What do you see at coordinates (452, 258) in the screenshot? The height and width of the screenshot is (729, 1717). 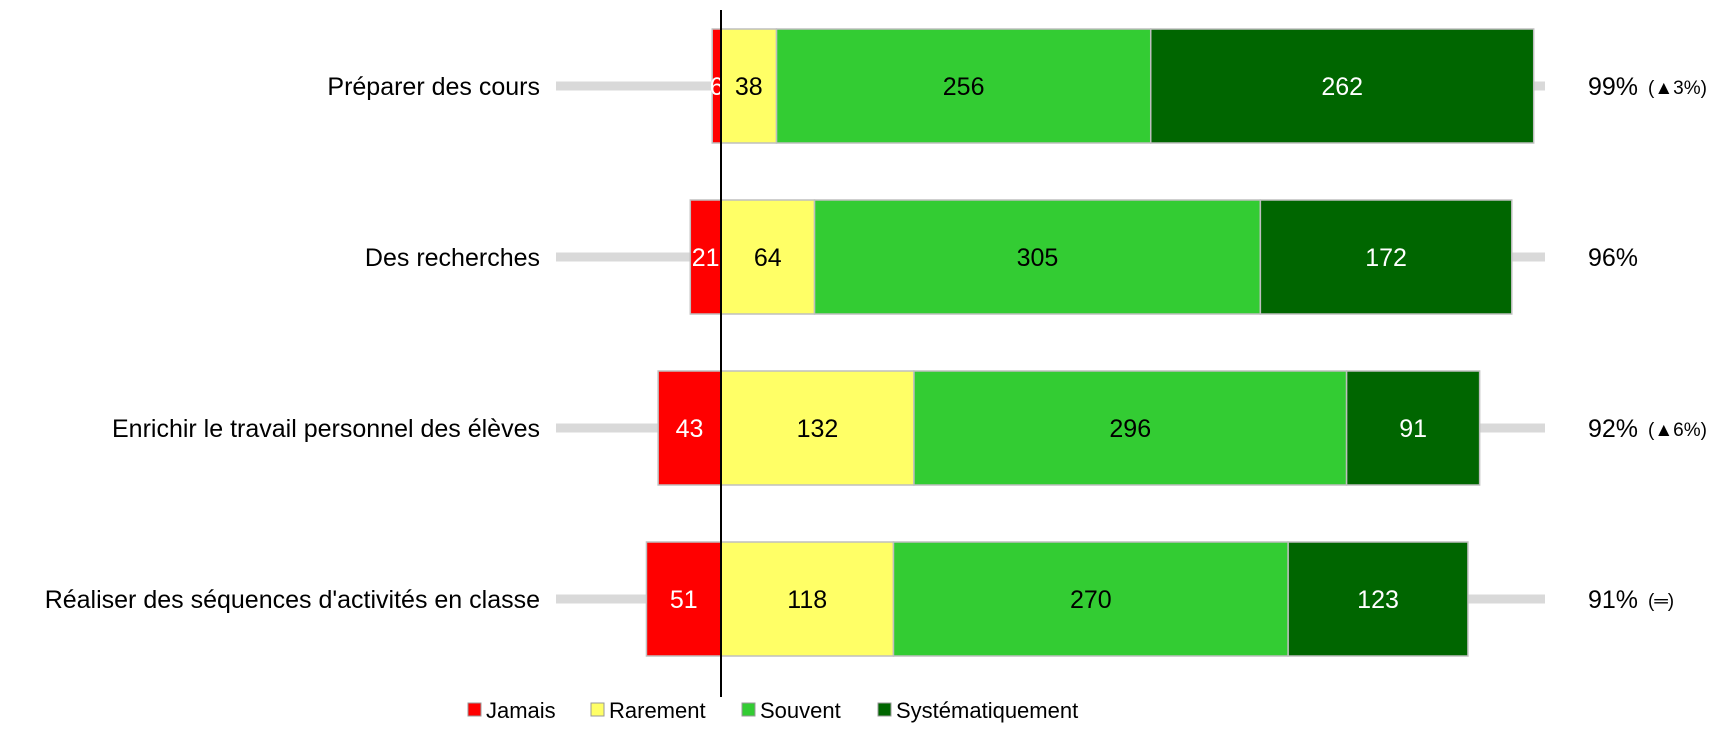 I see `category-label: Des recherches` at bounding box center [452, 258].